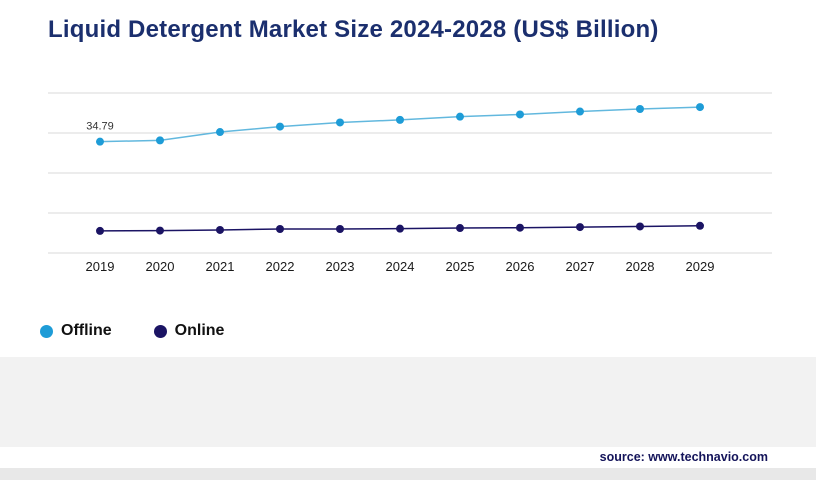  I want to click on x-axis-tick: 2020, so click(160, 266).